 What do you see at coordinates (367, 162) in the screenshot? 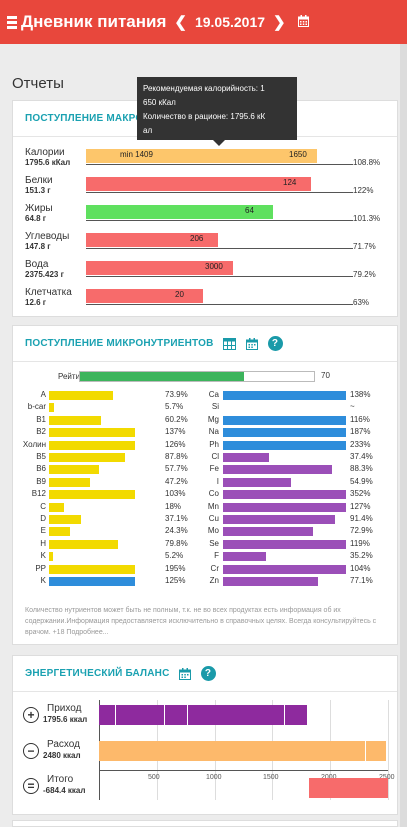
I see `macro-percent: 108.8%` at bounding box center [367, 162].